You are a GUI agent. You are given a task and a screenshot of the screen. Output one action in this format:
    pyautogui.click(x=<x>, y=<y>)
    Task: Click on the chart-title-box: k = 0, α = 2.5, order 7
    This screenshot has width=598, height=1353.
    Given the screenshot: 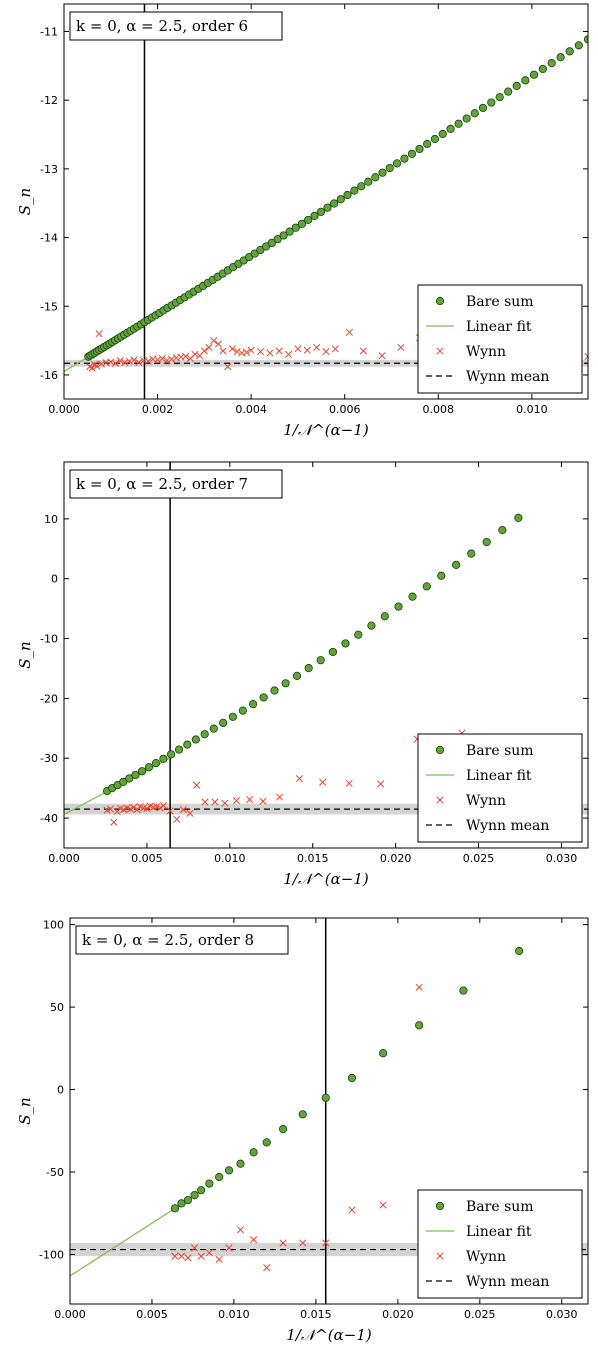 What is the action you would take?
    pyautogui.click(x=176, y=484)
    